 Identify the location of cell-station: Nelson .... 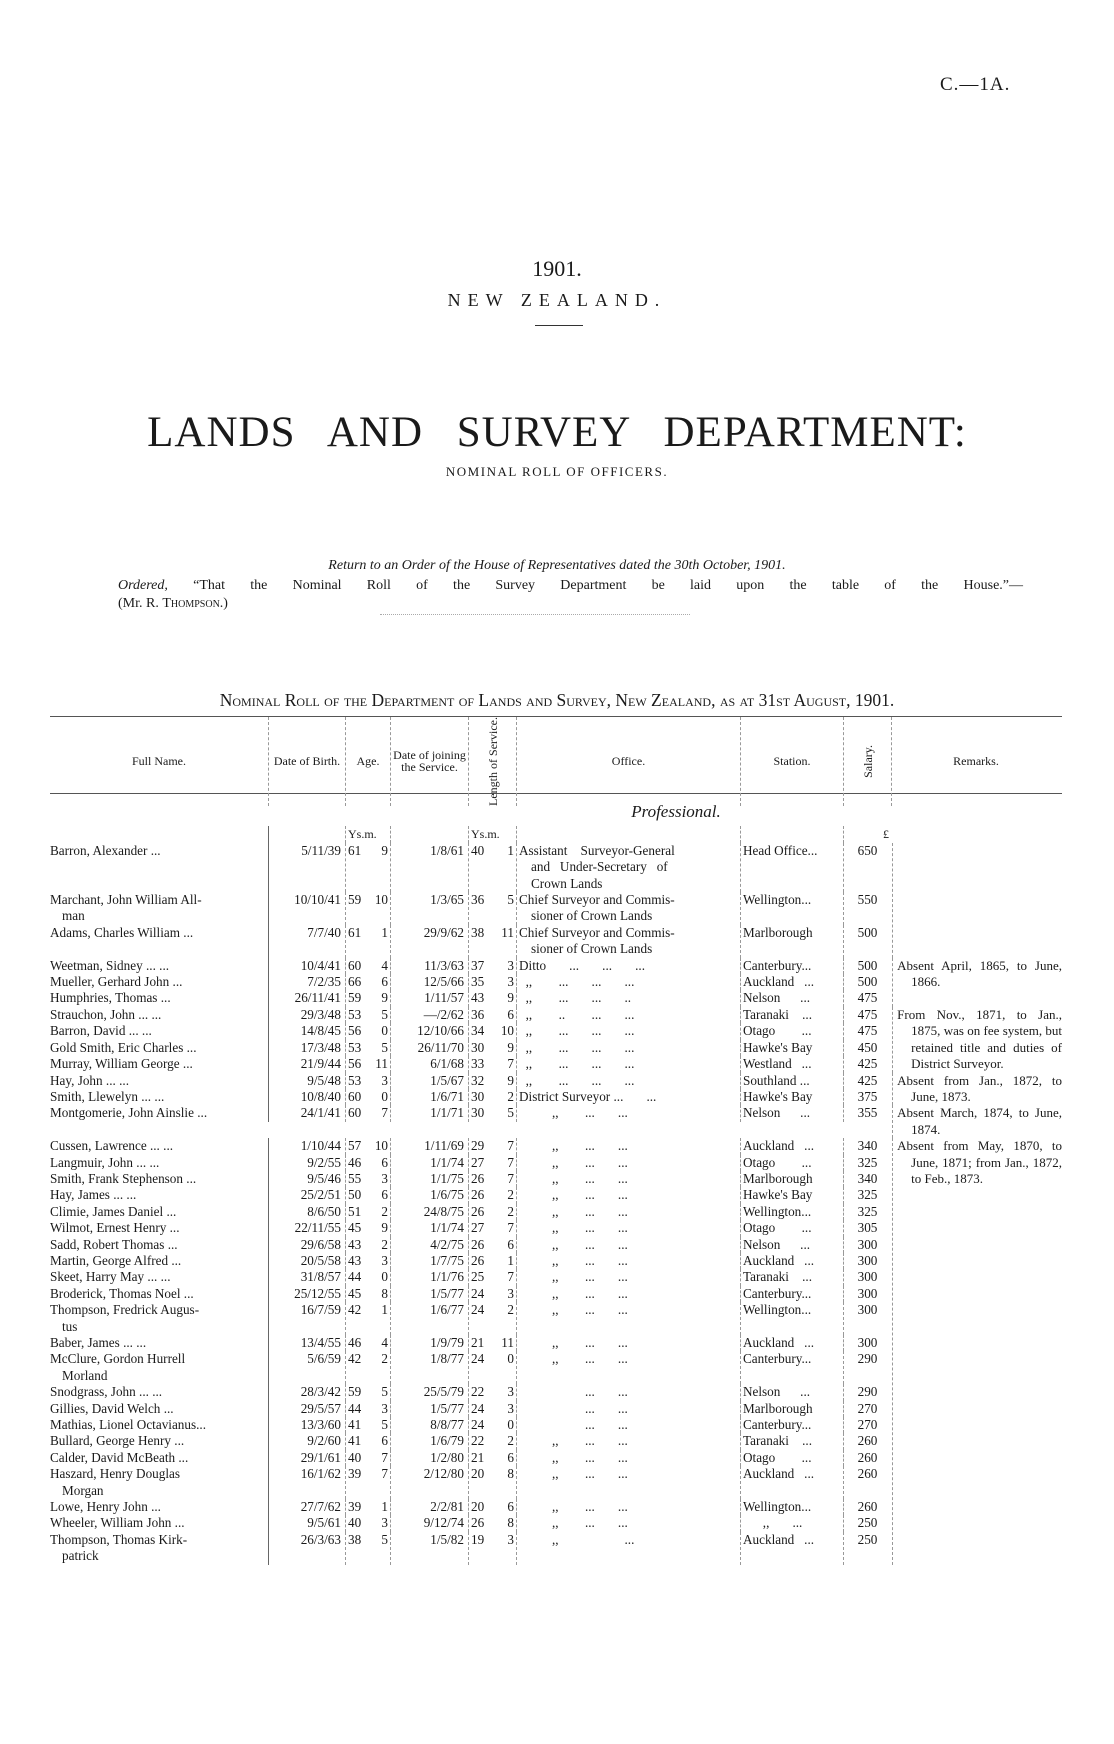
(791, 1244).